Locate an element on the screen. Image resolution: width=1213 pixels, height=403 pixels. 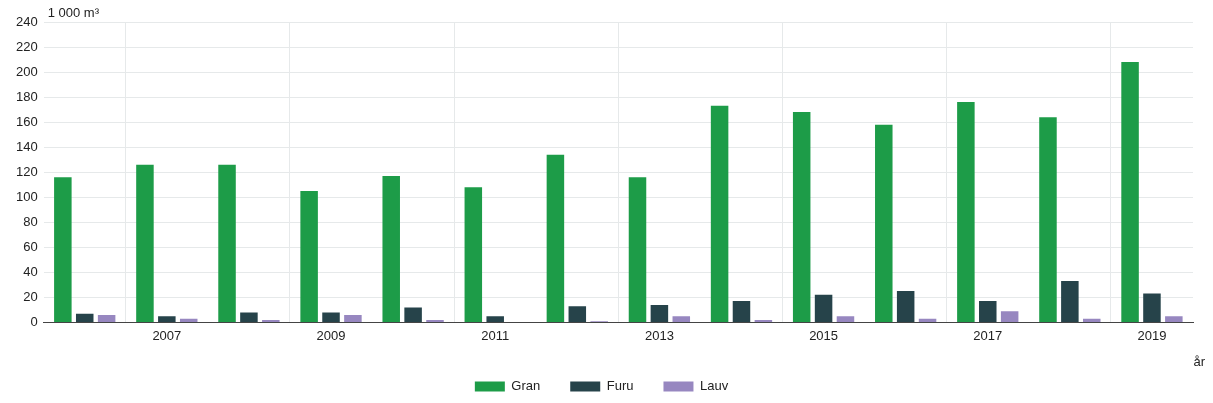
x-axis-title: år is located at coordinates (1199, 362).